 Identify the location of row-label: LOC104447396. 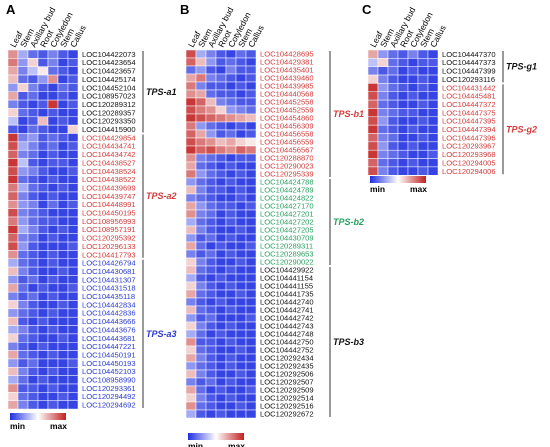
(469, 137).